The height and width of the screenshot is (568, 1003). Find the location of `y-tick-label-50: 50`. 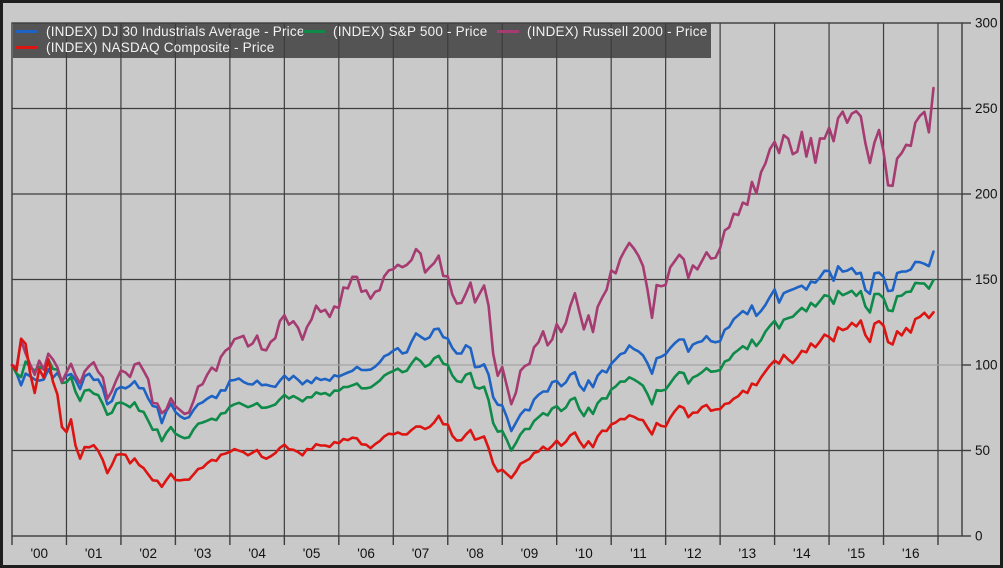

y-tick-label-50: 50 is located at coordinates (982, 450).